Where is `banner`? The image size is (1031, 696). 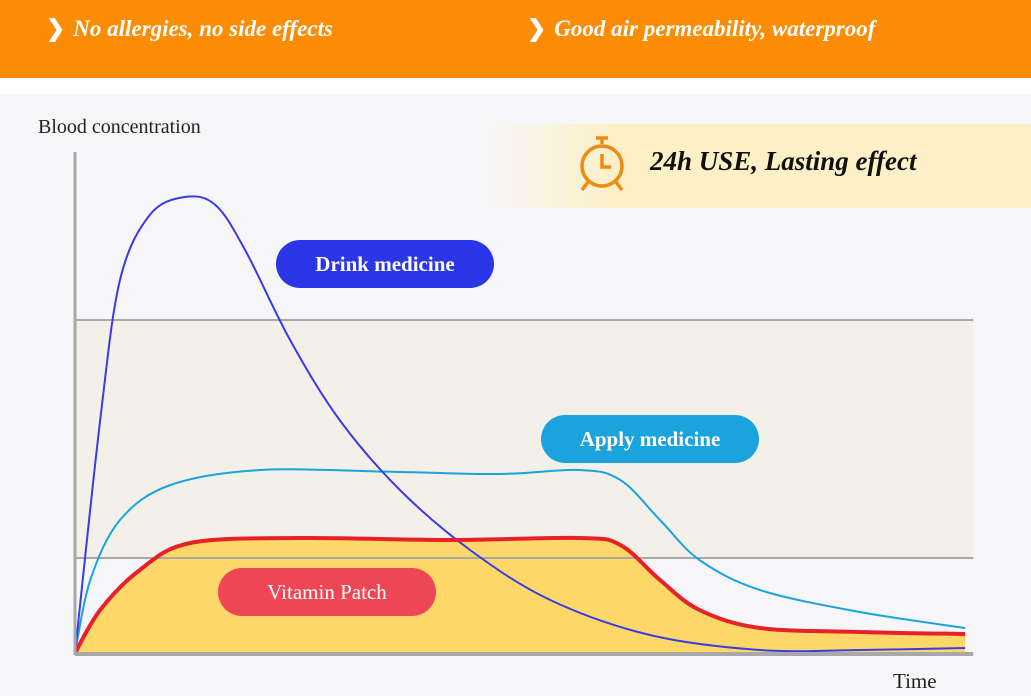 banner is located at coordinates (755, 166).